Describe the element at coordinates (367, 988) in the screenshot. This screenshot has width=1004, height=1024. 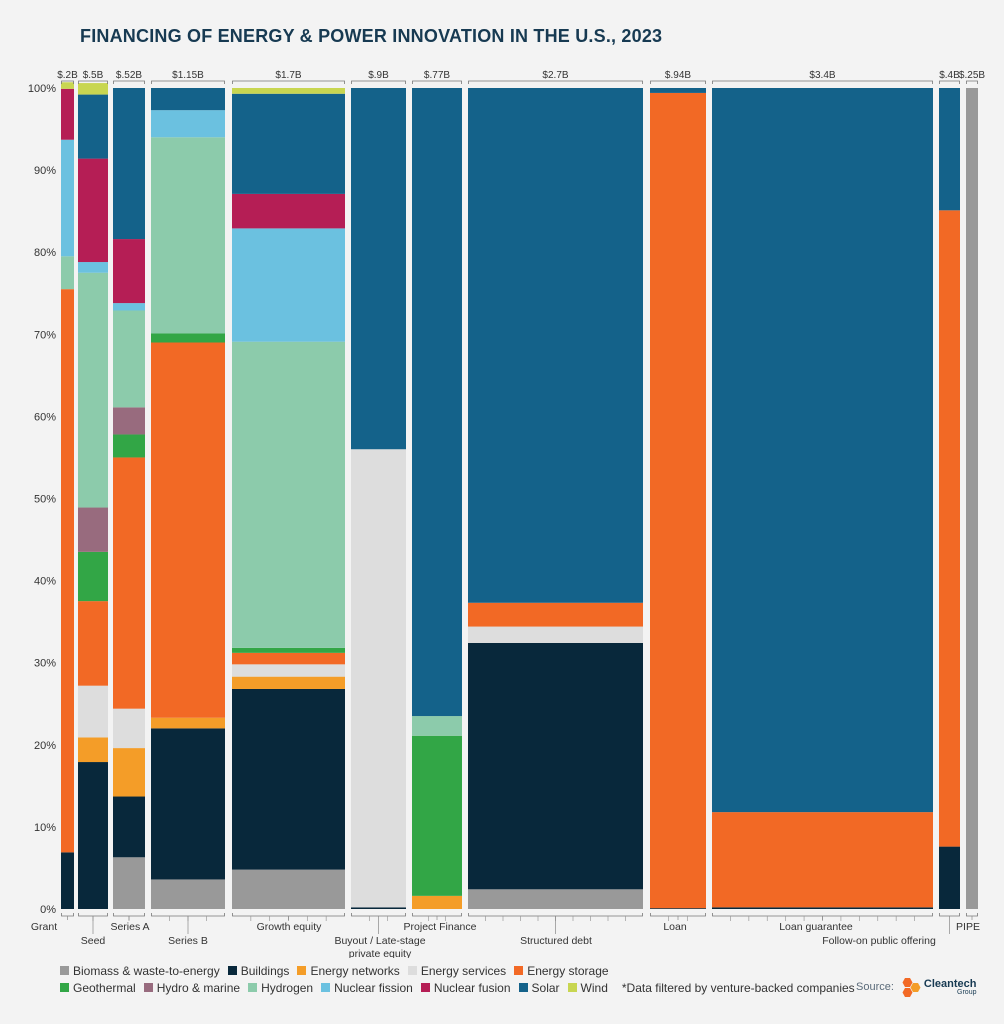
I see `legend-item: Nuclear fission` at that location.